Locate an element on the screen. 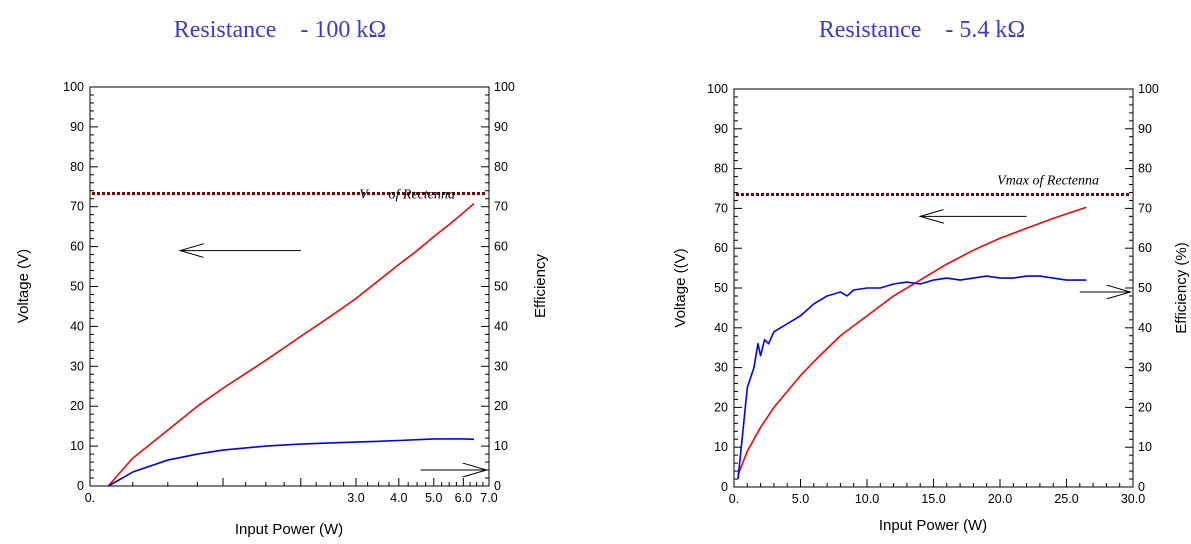 The image size is (1191, 544). chart-right-x-tick-label: 5.0 is located at coordinates (800, 499).